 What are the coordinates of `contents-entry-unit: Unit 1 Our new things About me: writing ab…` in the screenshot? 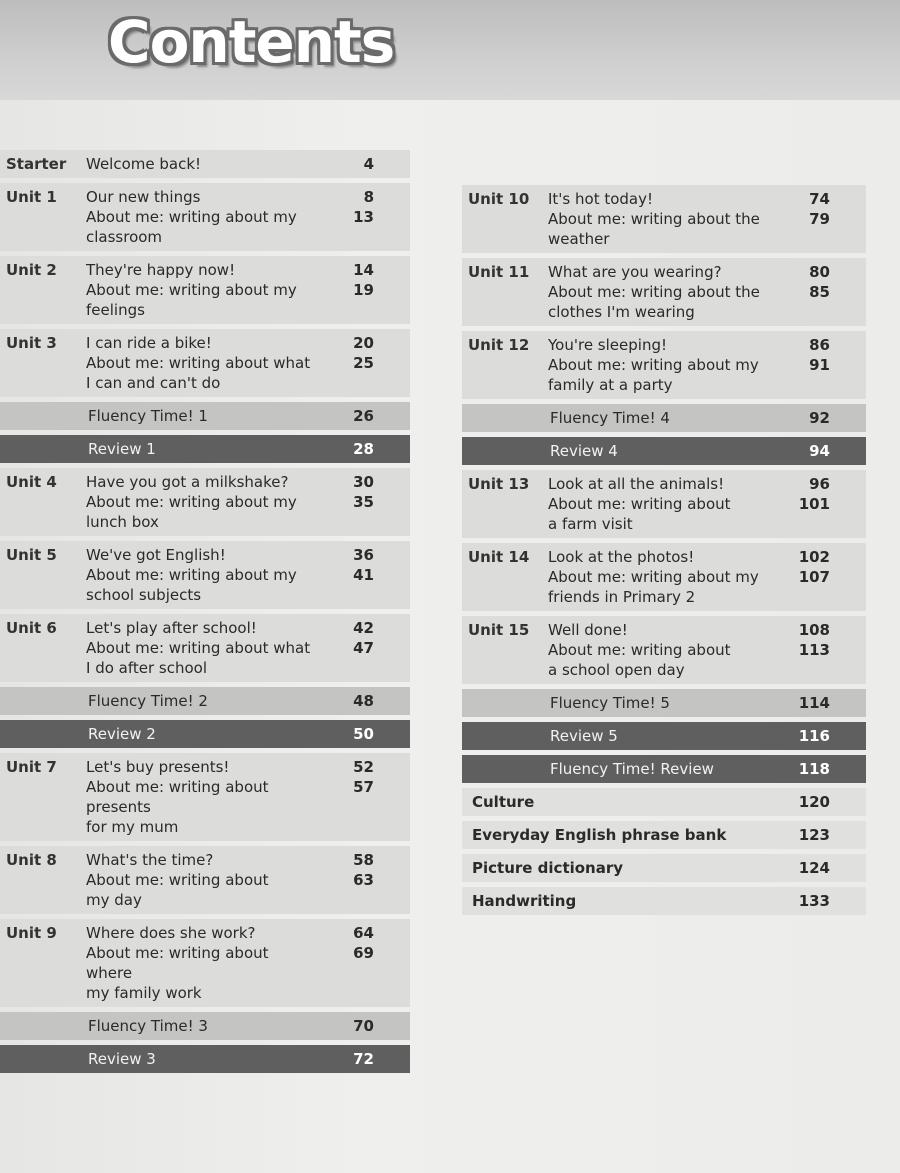 It's located at (205, 217).